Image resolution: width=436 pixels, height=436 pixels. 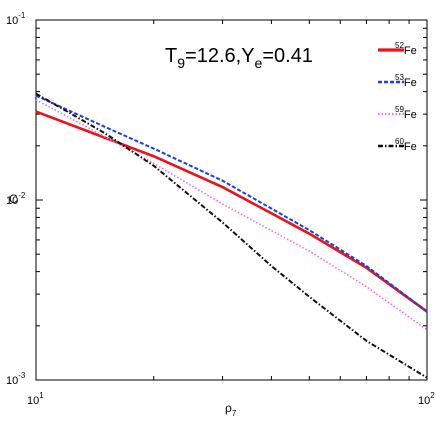 I want to click on annotation: T9=12.6,Ye=0.41, so click(x=239, y=58).